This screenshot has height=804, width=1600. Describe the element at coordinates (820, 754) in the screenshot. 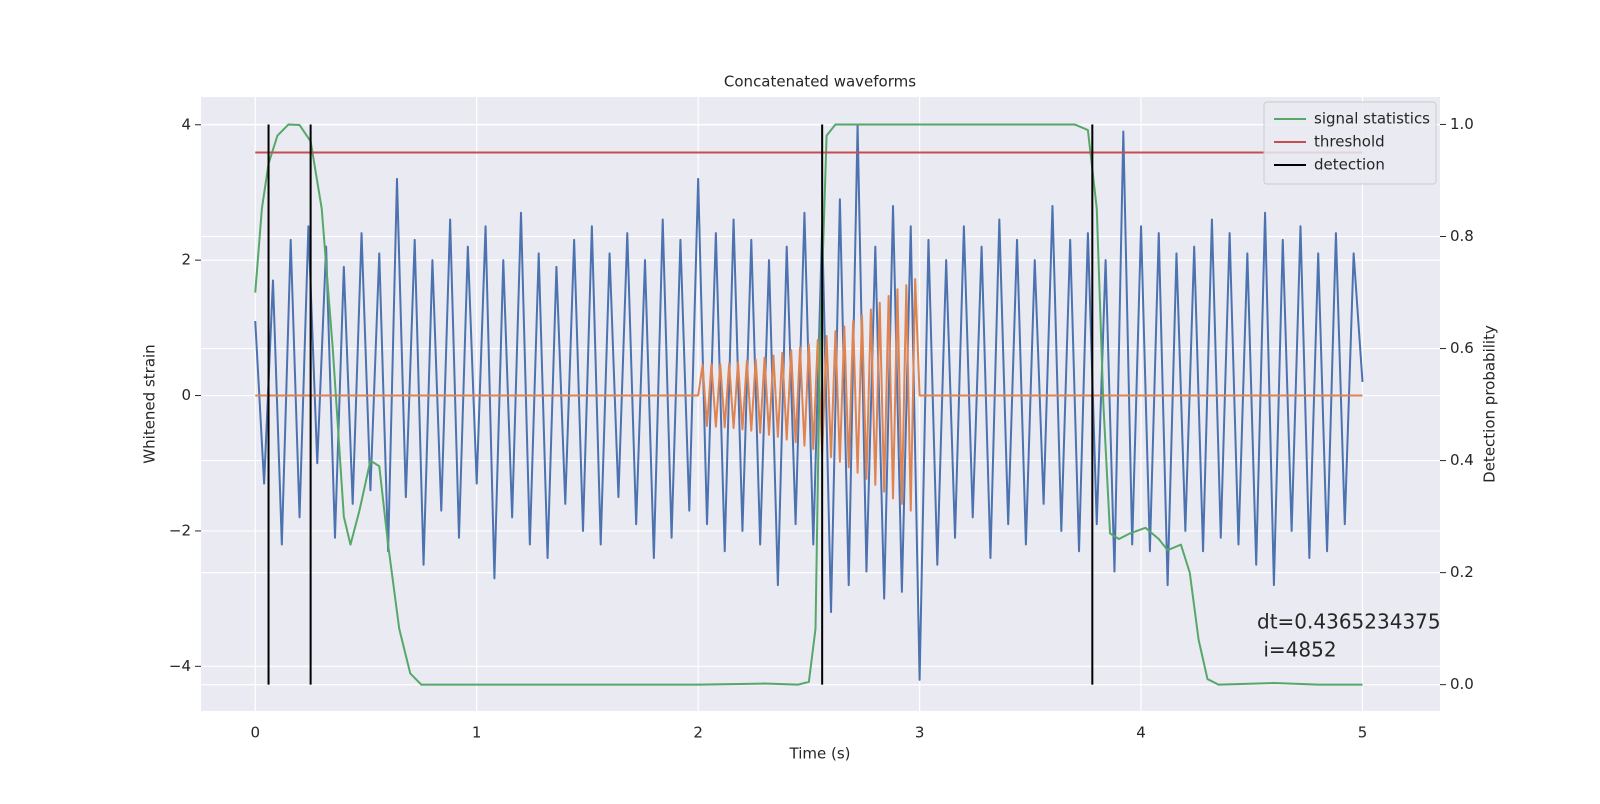

I see `x-axis-label: Time (s)` at that location.